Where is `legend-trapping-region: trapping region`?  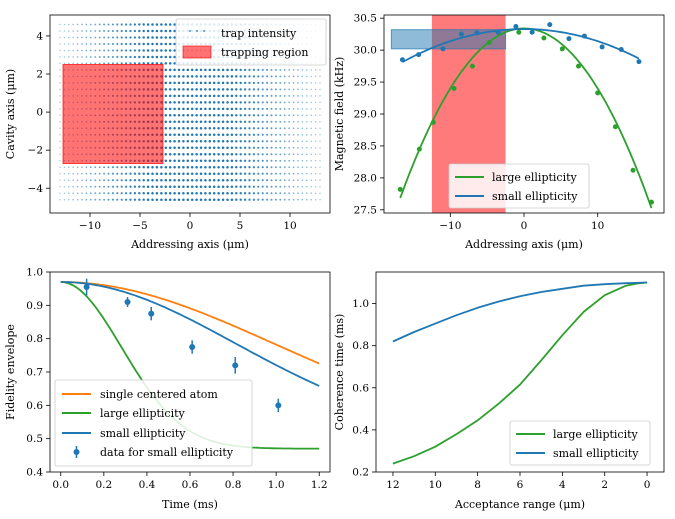
legend-trapping-region: trapping region is located at coordinates (265, 52).